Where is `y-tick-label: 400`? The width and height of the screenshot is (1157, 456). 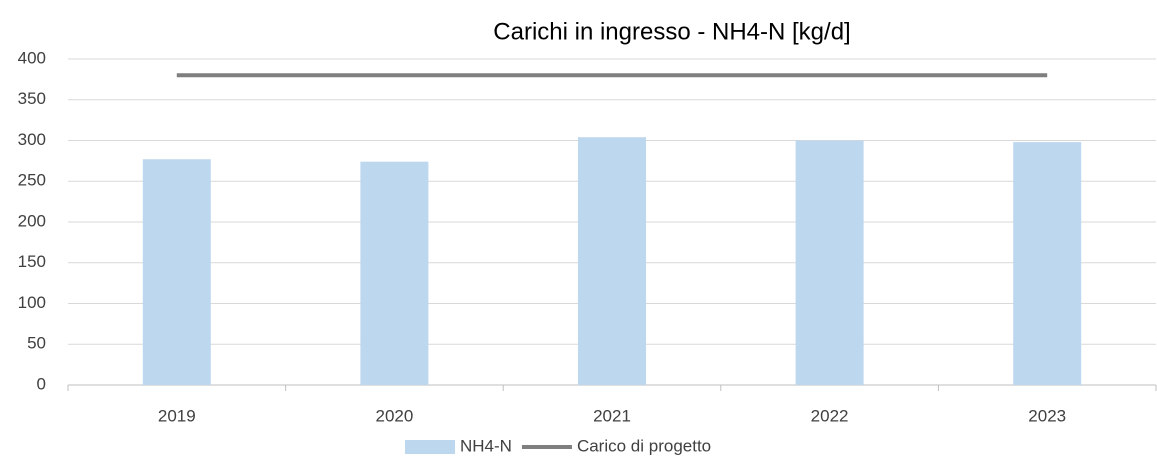
y-tick-label: 400 is located at coordinates (32, 57).